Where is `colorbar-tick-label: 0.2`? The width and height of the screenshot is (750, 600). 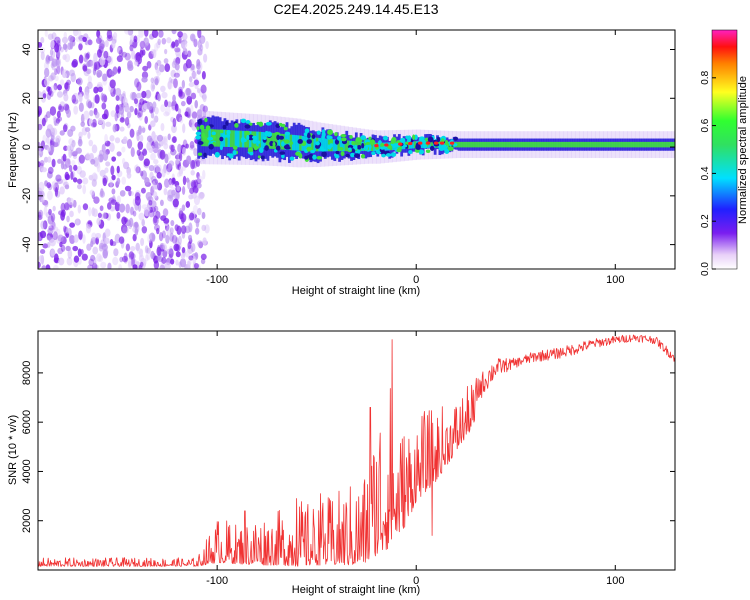 colorbar-tick-label: 0.2 is located at coordinates (705, 221).